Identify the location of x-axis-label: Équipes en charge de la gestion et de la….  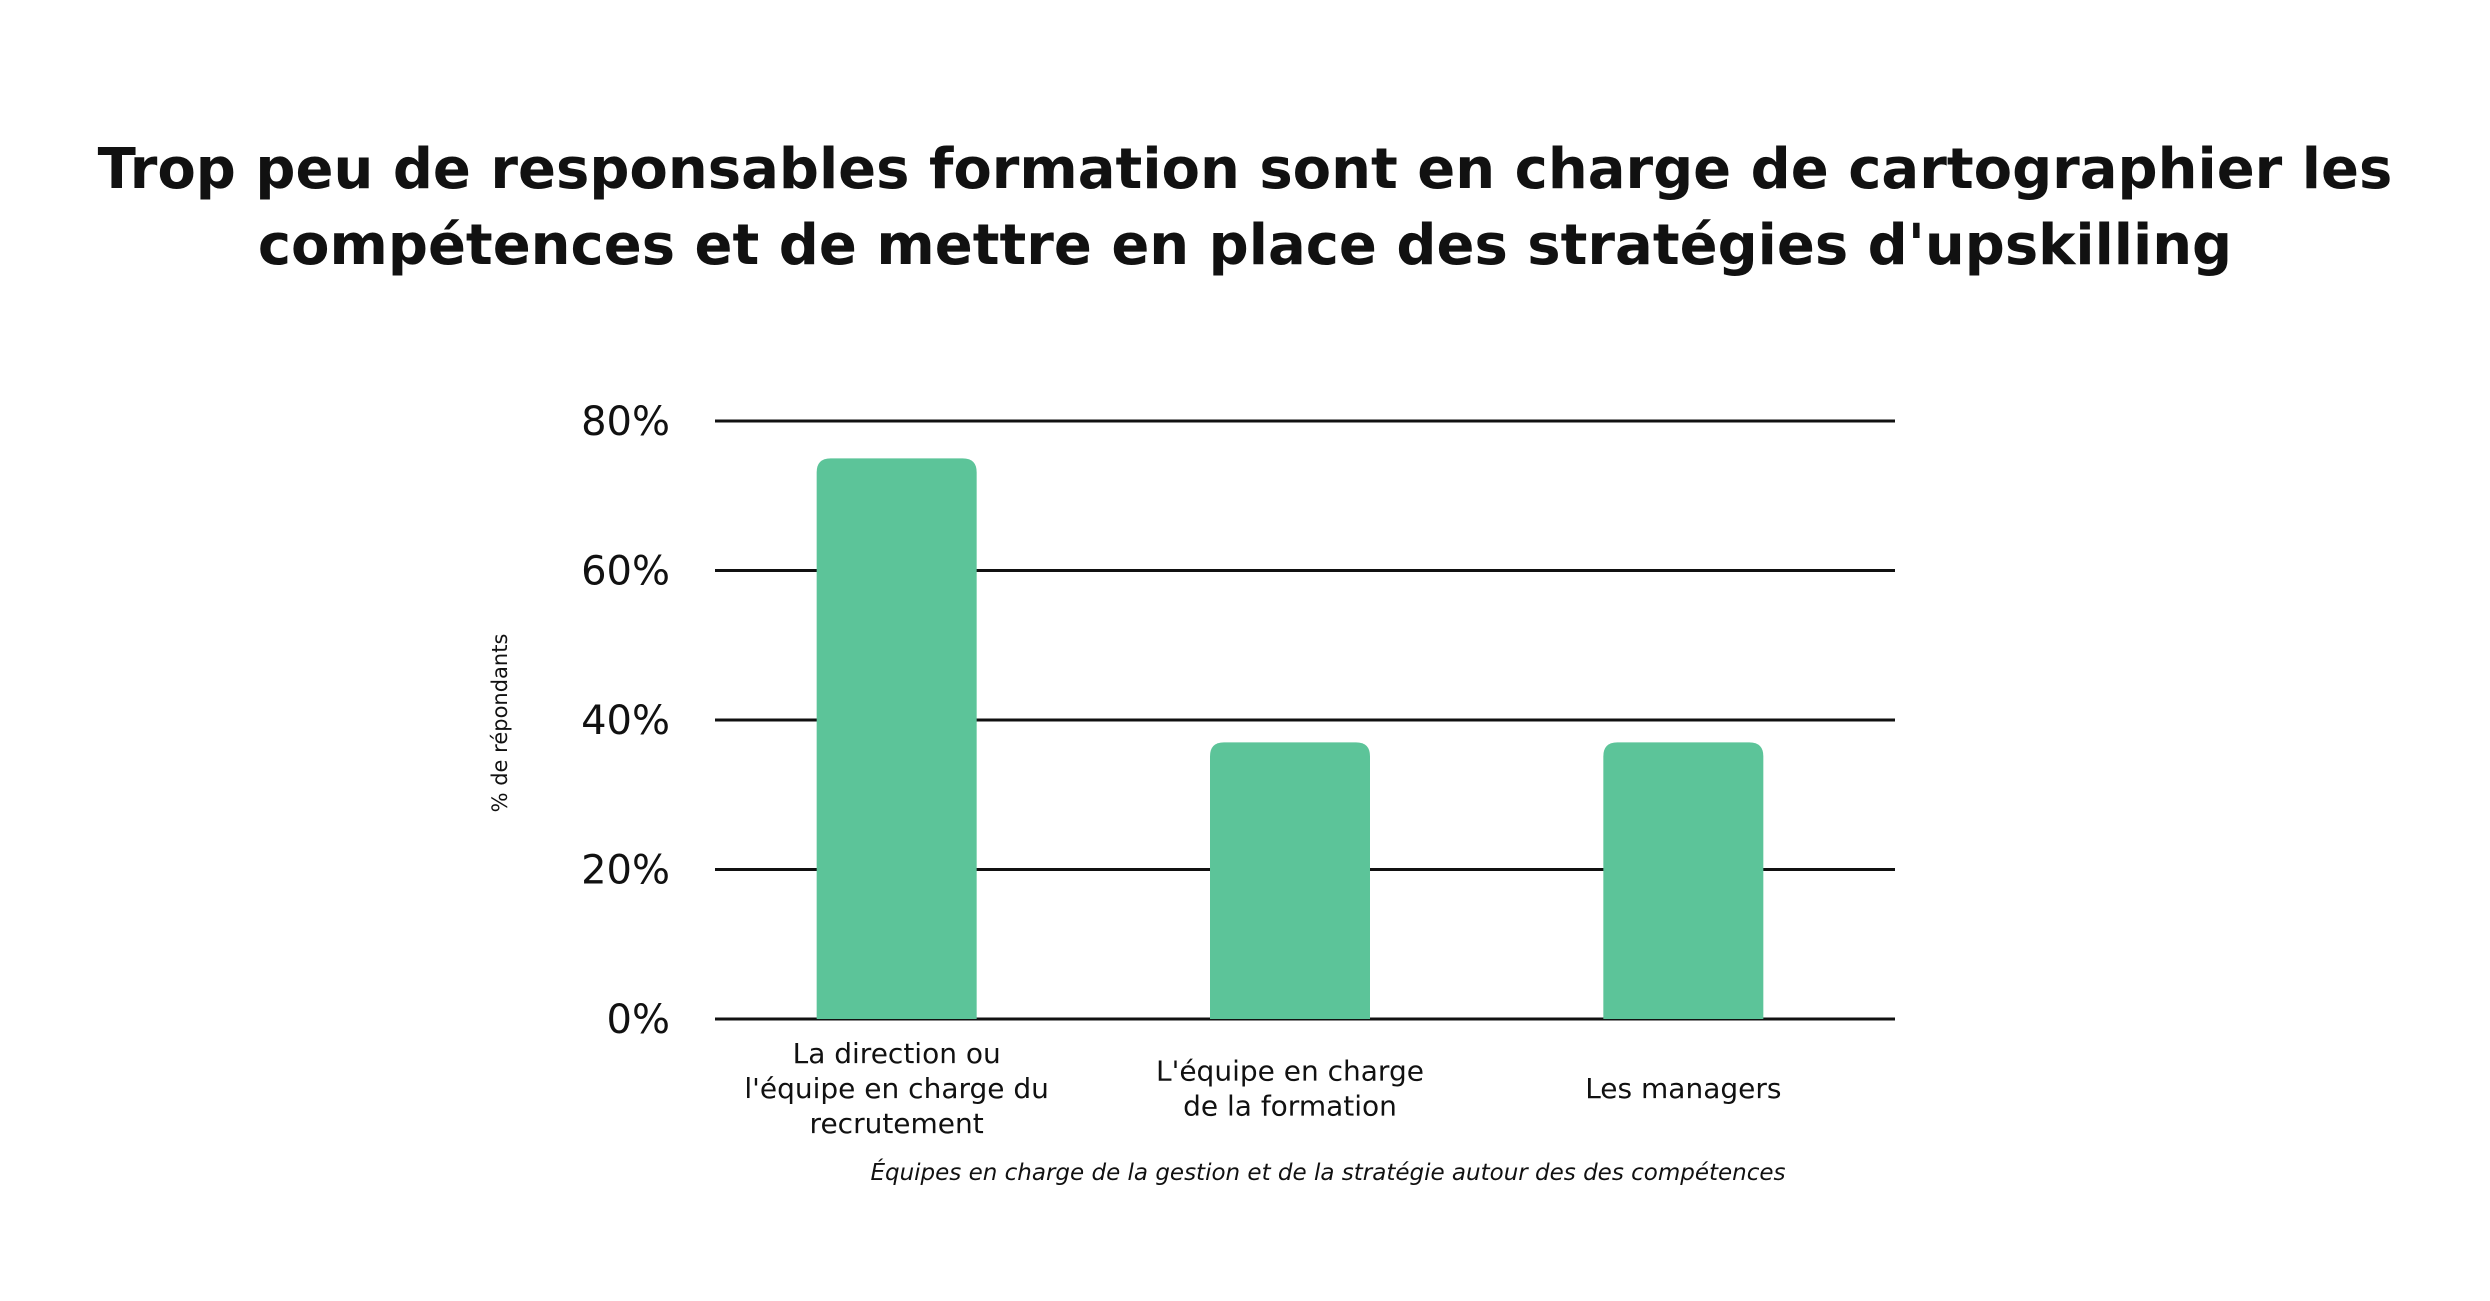
(1327, 1172).